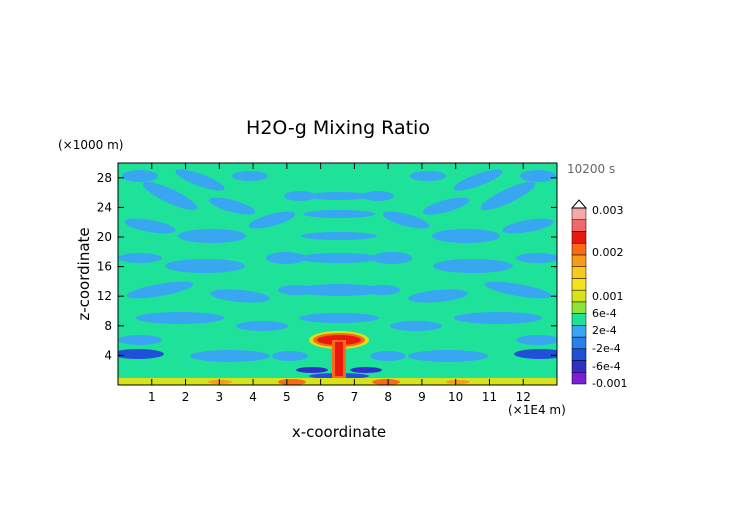 The image size is (752, 532). I want to click on y-tick-label-5: 24, so click(104, 207).